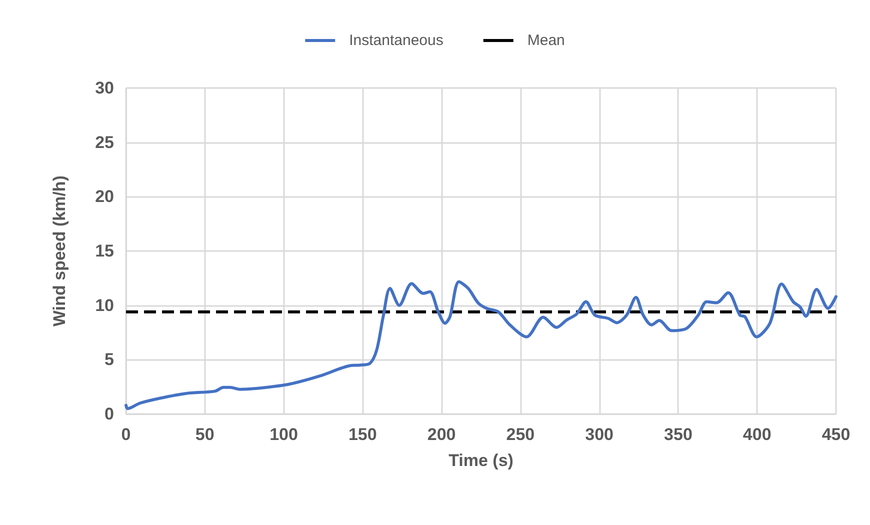  Describe the element at coordinates (284, 434) in the screenshot. I see `x-tick-label: 100` at that location.